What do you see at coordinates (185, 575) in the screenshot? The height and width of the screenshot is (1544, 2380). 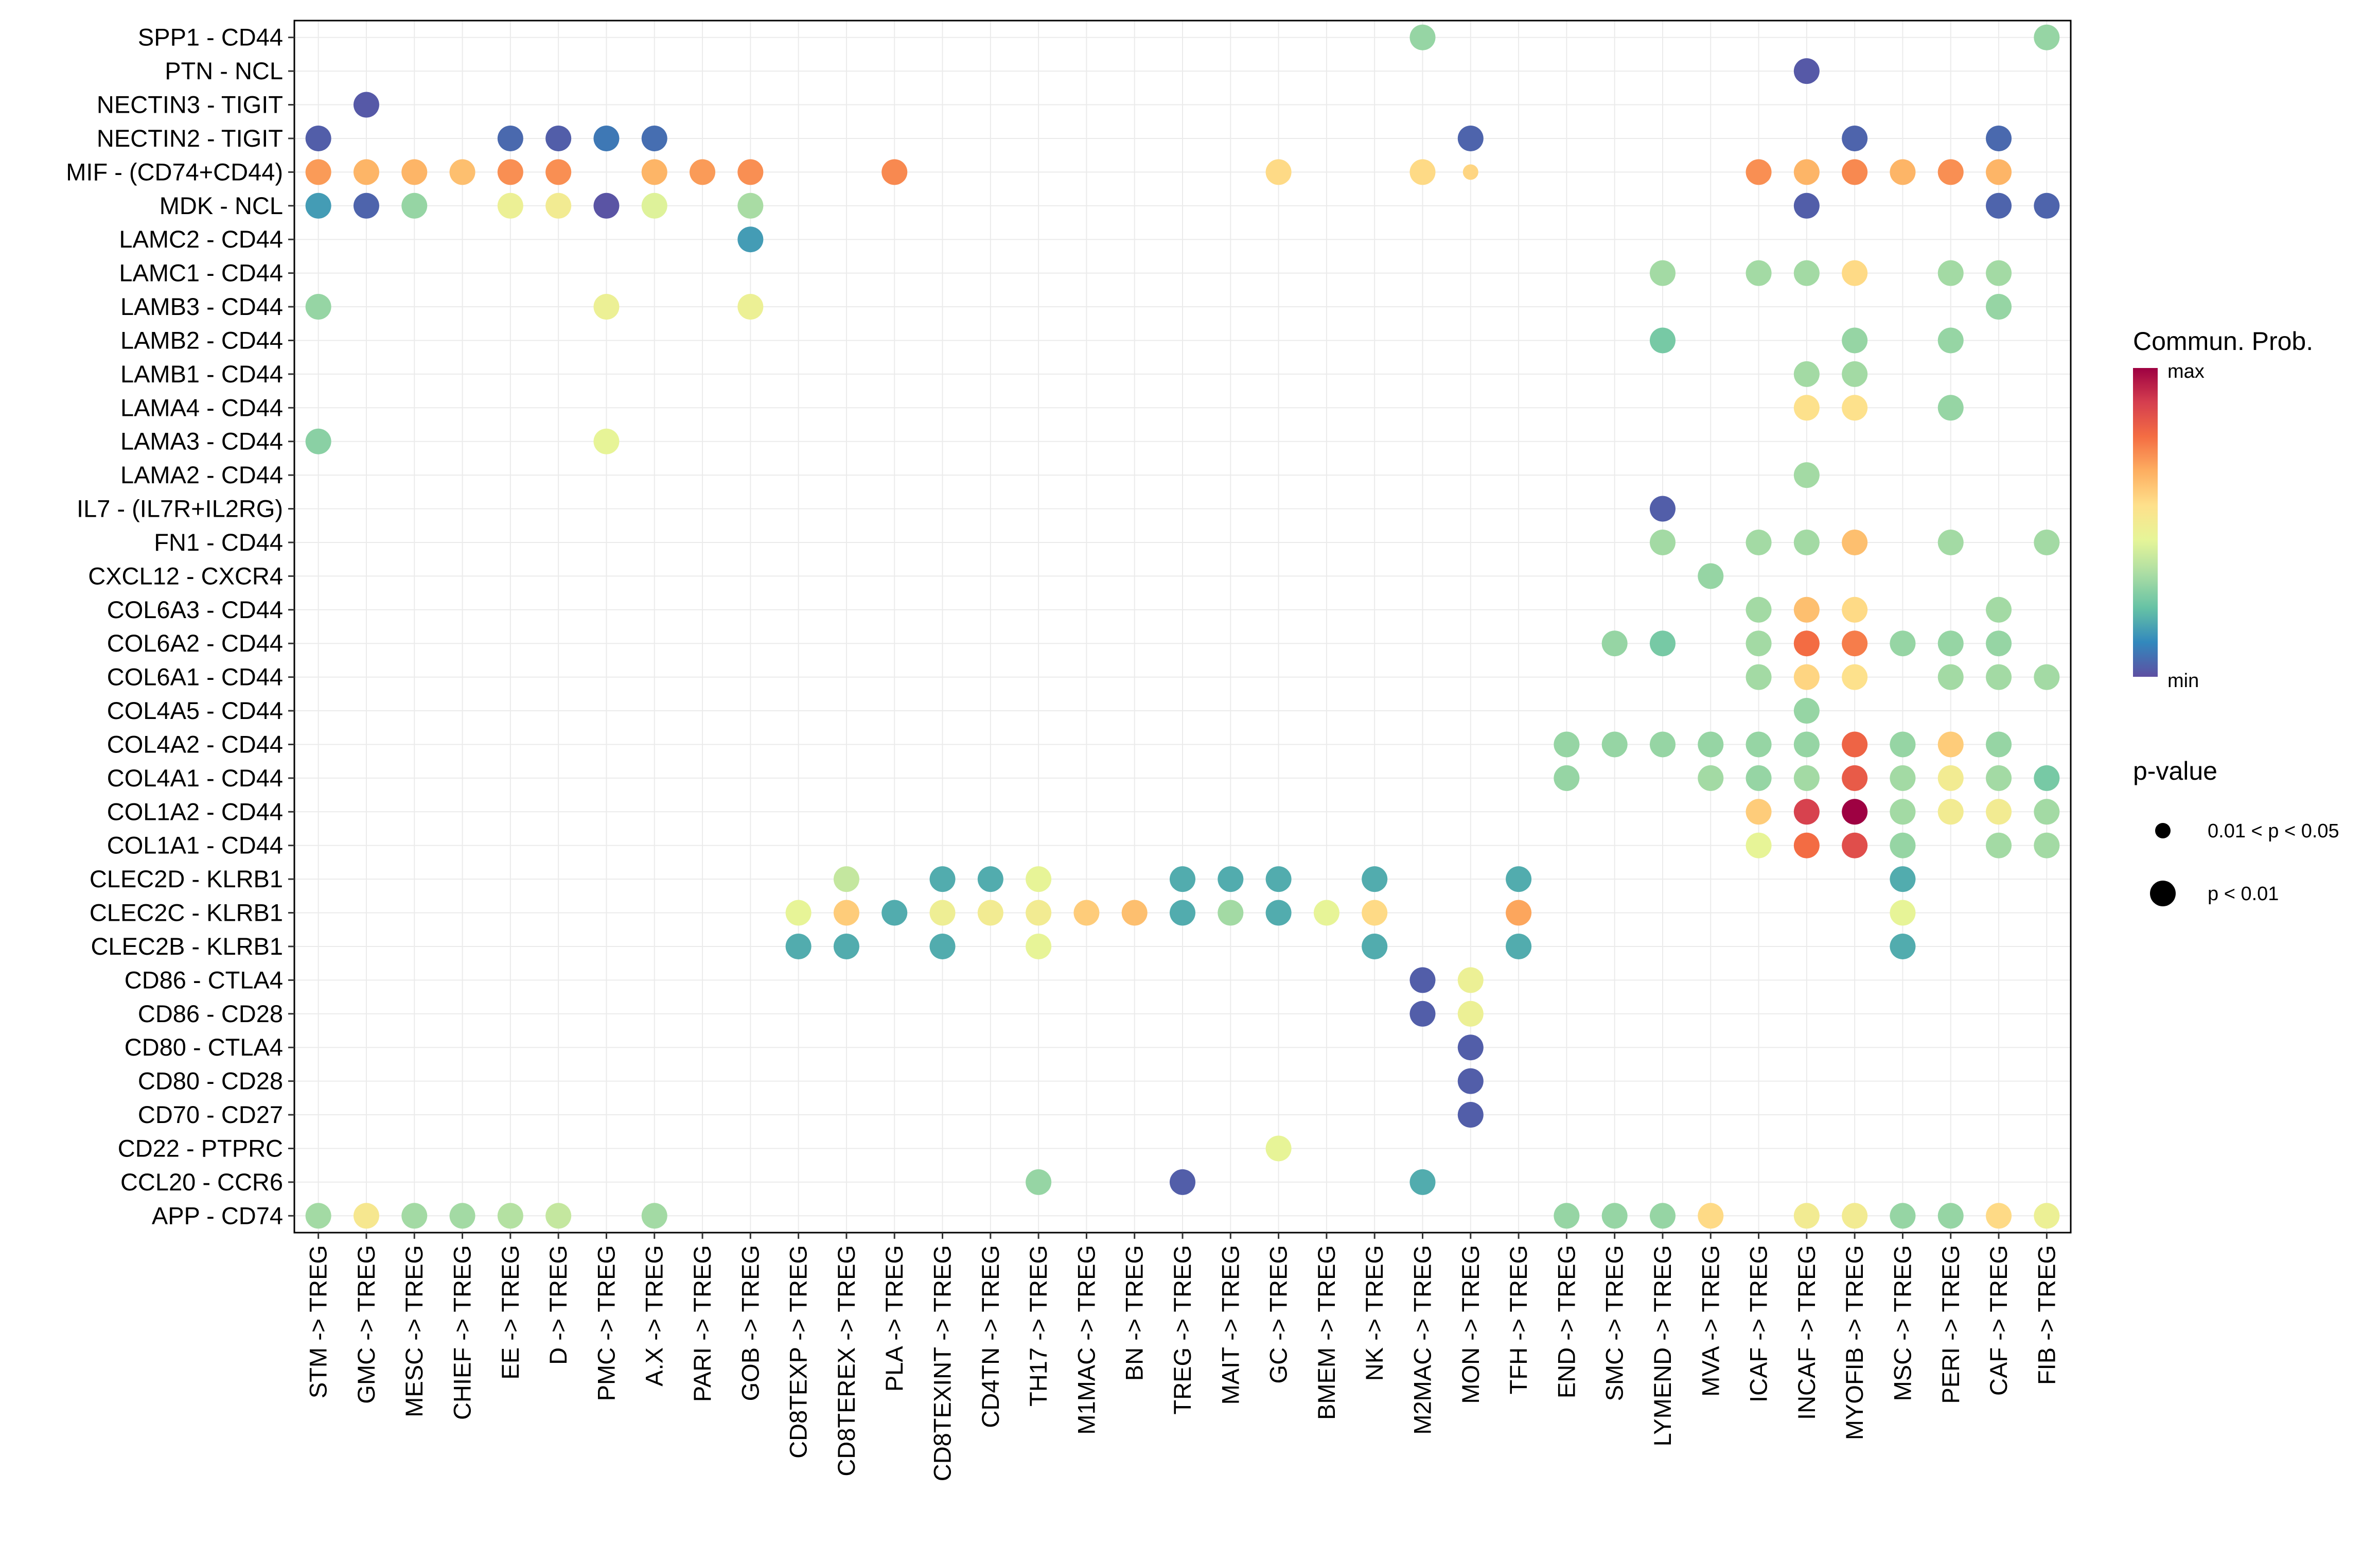 I see `y-tick-label: CXCL12 - CXCR4` at bounding box center [185, 575].